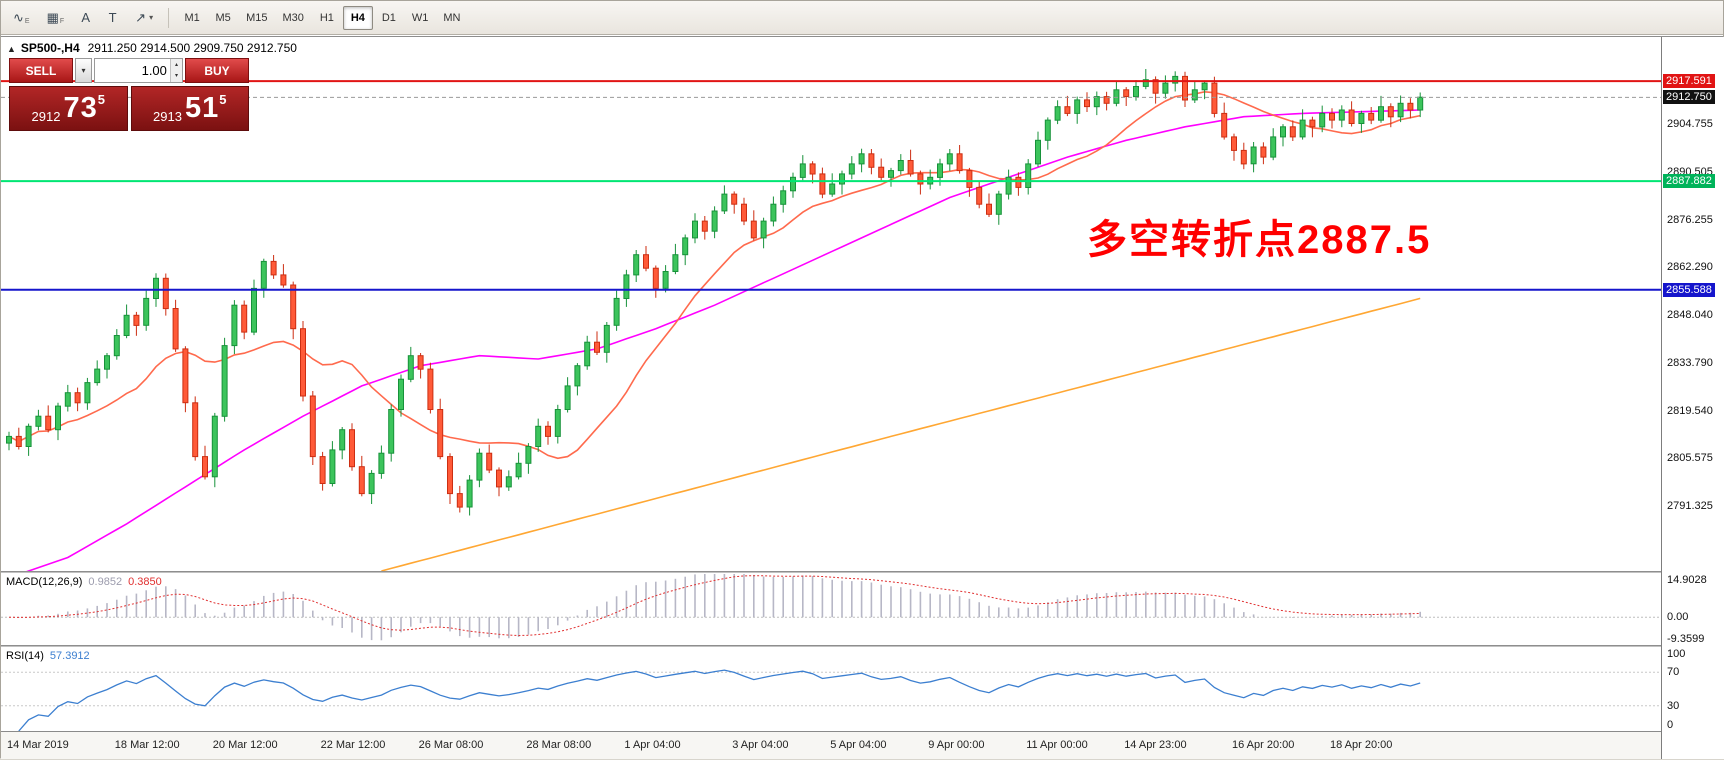  What do you see at coordinates (192, 18) in the screenshot?
I see `timeframe-m1: M1` at bounding box center [192, 18].